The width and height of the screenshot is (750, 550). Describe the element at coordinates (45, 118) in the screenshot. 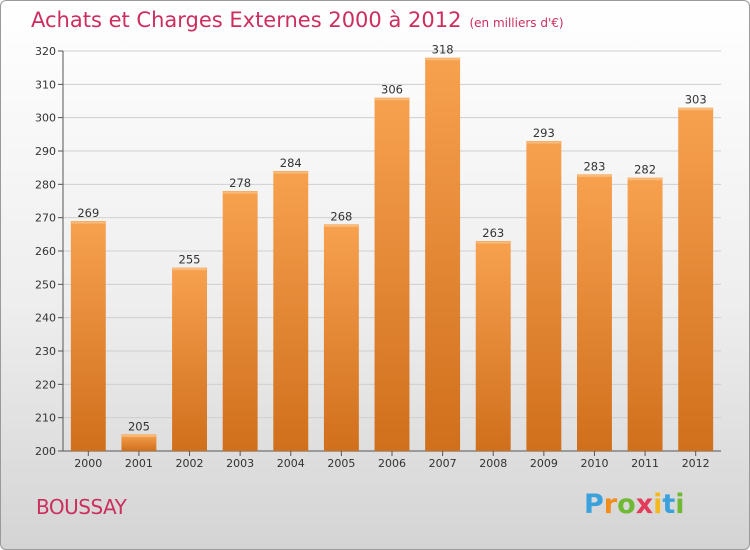

I see `y-tick-label: 300` at that location.